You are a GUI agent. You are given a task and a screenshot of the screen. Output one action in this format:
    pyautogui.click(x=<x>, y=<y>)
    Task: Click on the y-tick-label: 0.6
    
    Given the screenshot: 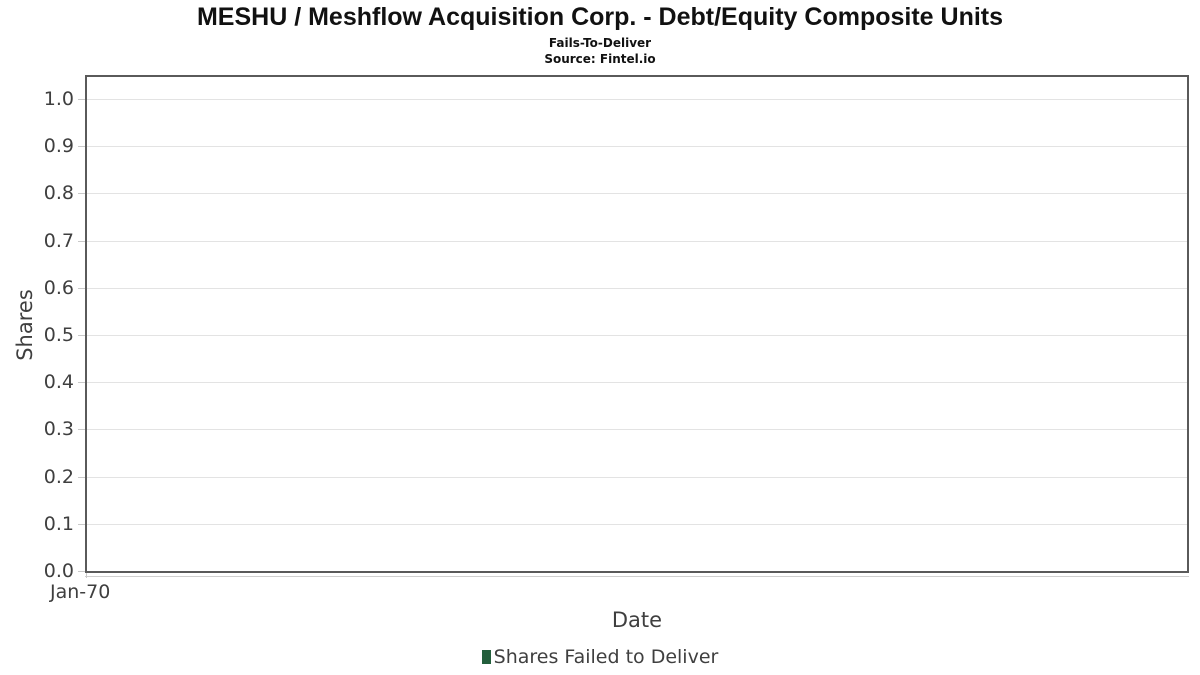 What is the action you would take?
    pyautogui.click(x=58, y=288)
    